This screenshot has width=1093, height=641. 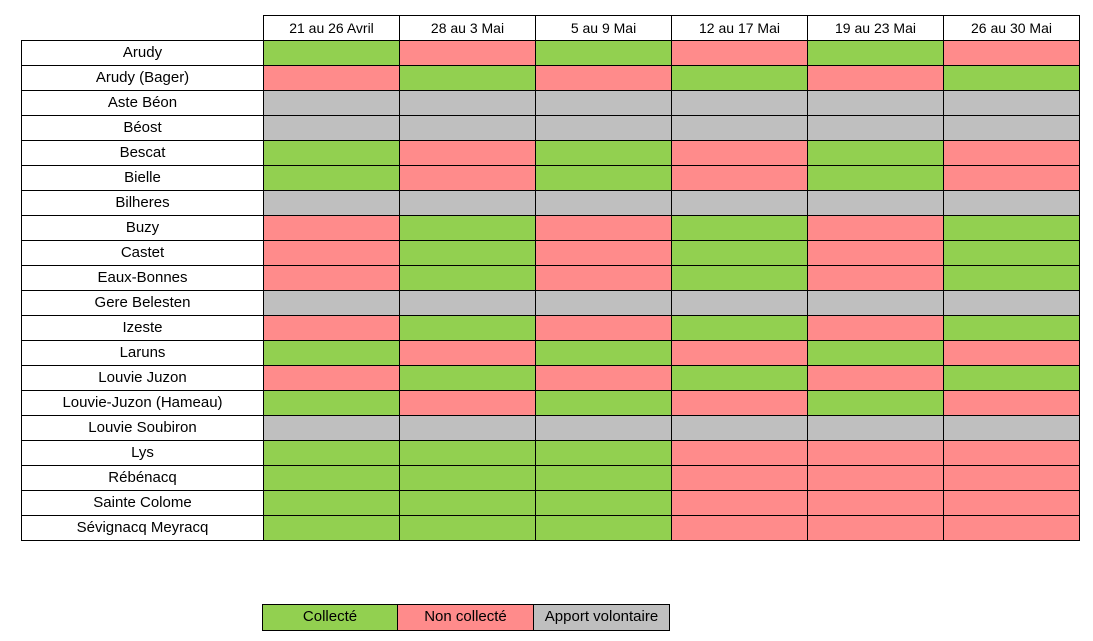 I want to click on legend: Collecté Non collecté Apport volontaire, so click(x=466, y=617).